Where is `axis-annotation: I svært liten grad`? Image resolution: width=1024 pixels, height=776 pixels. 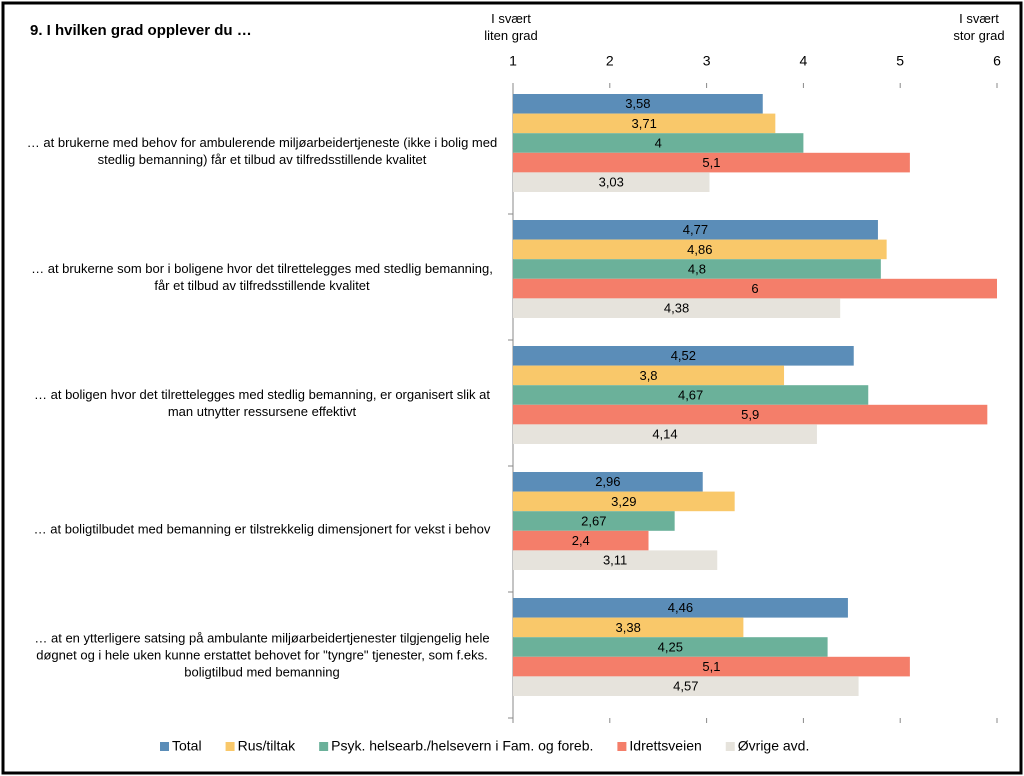
axis-annotation: I svært liten grad is located at coordinates (510, 27).